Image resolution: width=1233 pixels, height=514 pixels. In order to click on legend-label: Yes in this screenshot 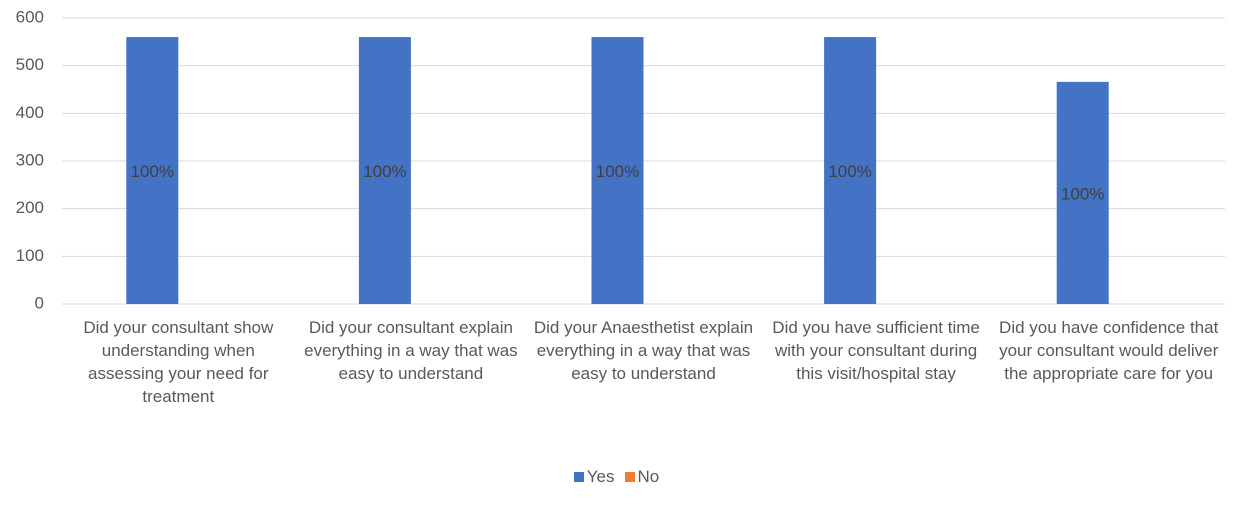, I will do `click(600, 476)`.